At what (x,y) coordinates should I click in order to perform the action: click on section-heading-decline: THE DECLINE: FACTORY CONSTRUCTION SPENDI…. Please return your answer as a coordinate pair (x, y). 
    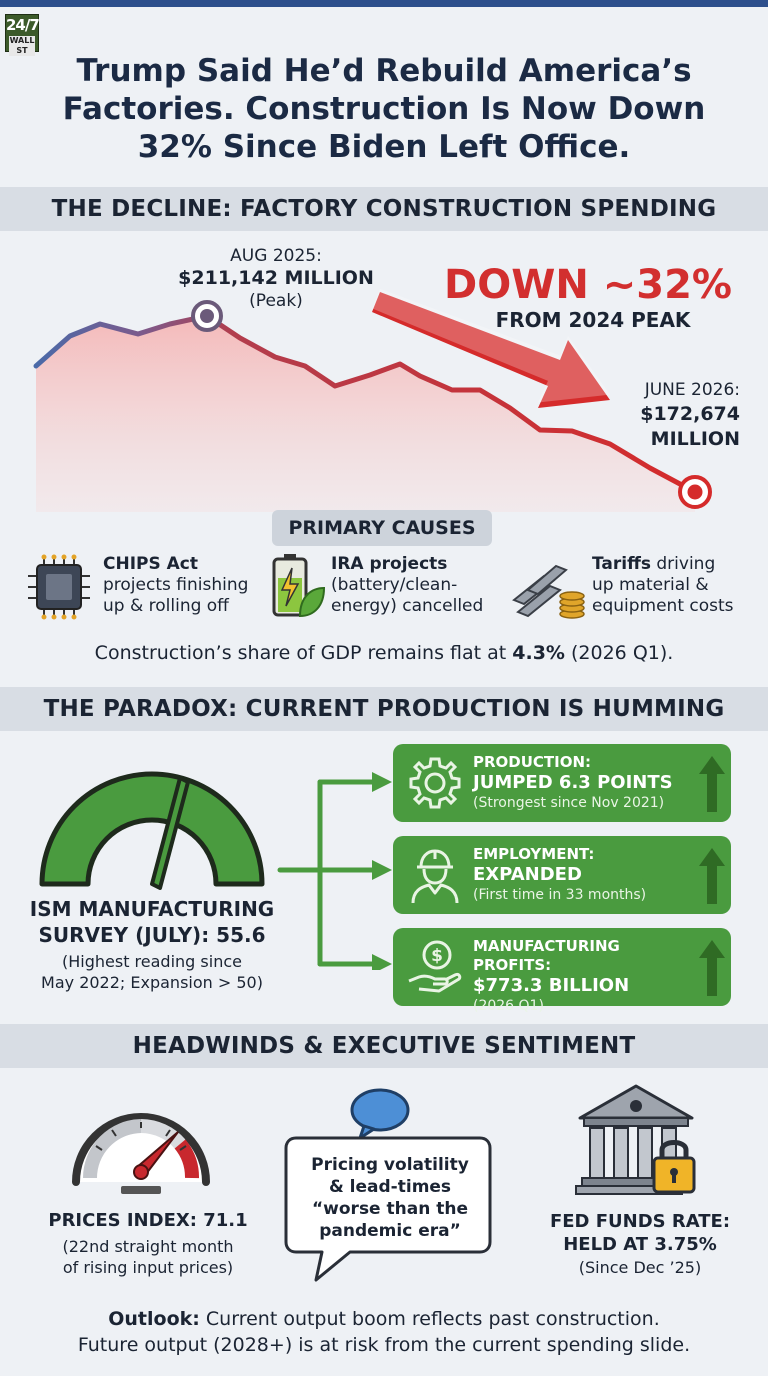
    Looking at the image, I should click on (384, 209).